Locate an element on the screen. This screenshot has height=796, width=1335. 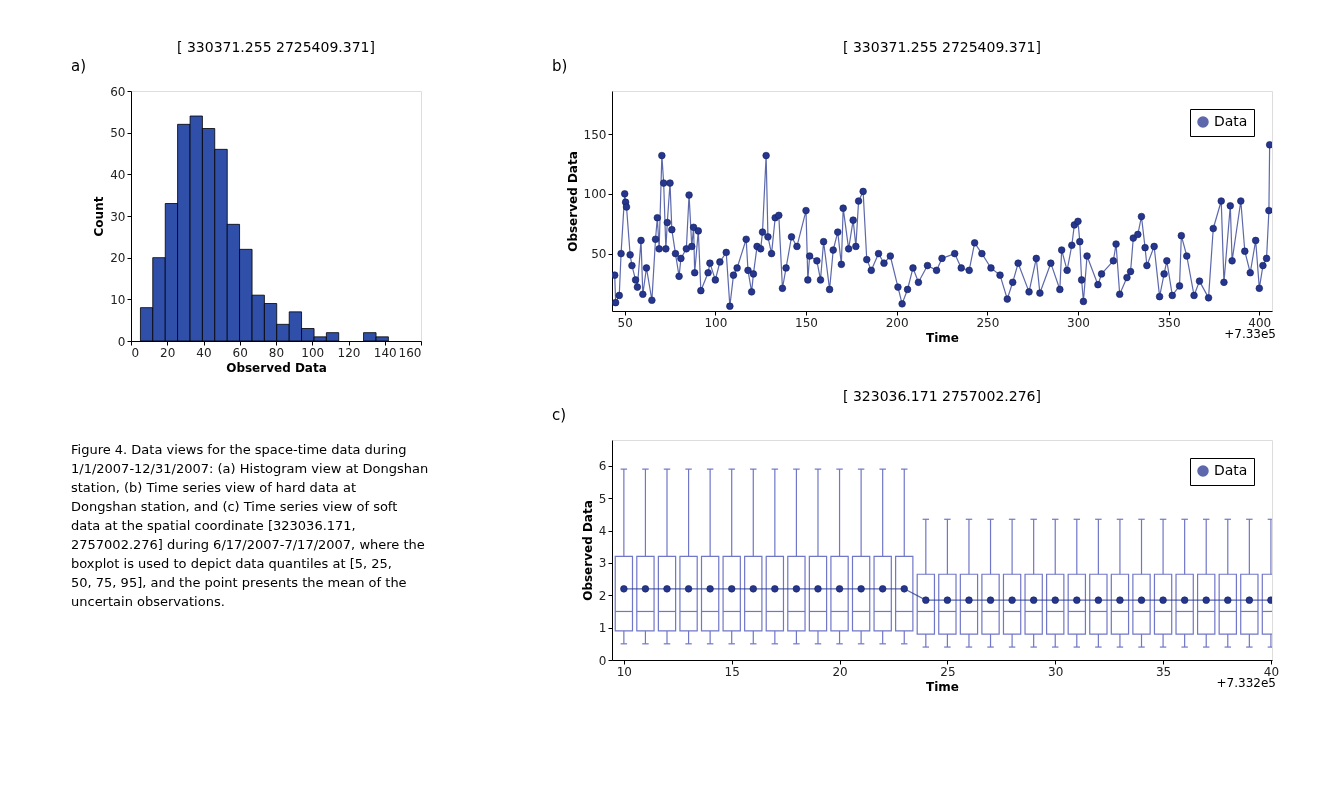
y-tick-label: 20 is located at coordinates (118, 258).